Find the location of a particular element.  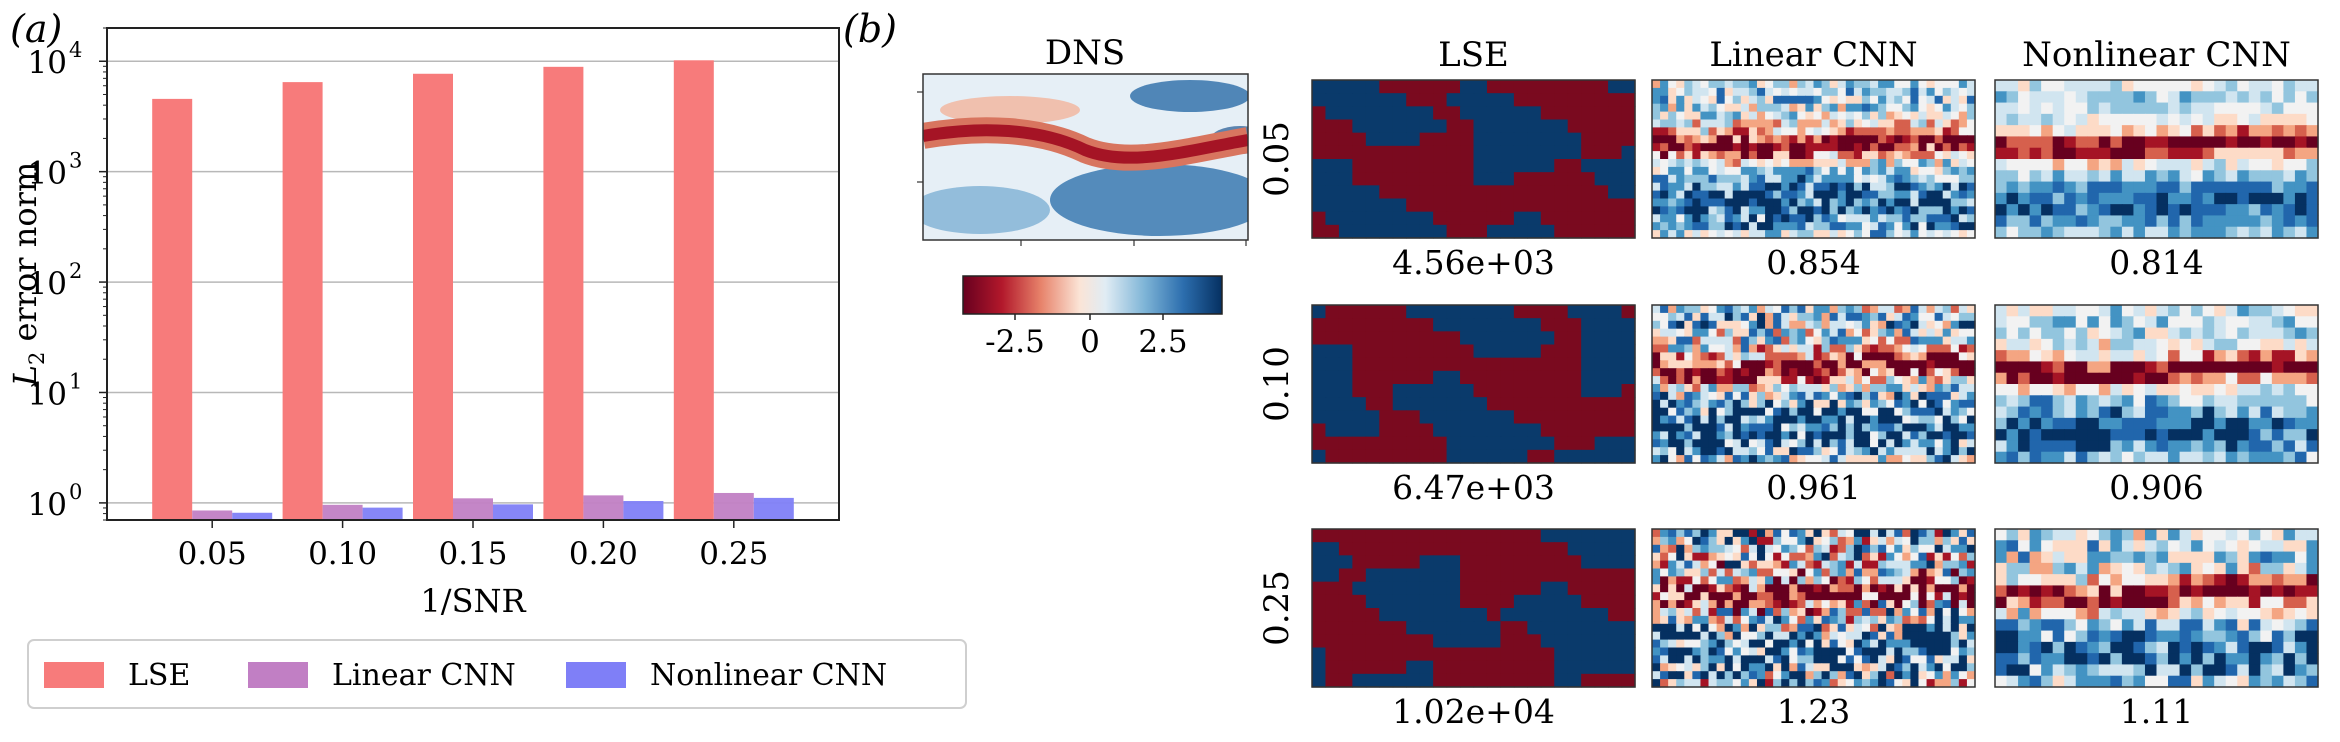

column-title: LSE is located at coordinates (1473, 55).